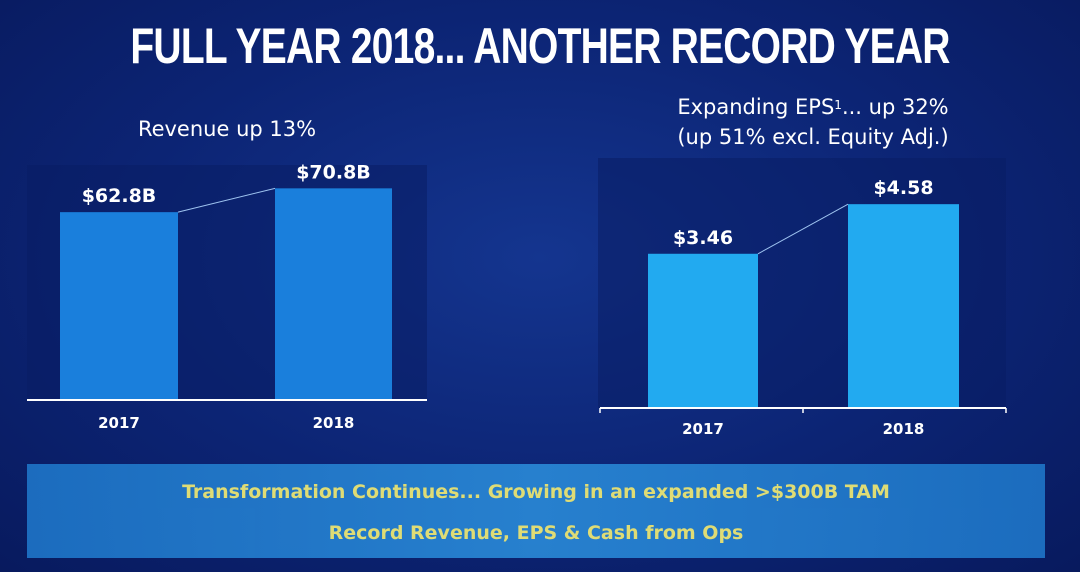  What do you see at coordinates (895, 107) in the screenshot?
I see `eps-subtitle-line1-post: ... up 32%` at bounding box center [895, 107].